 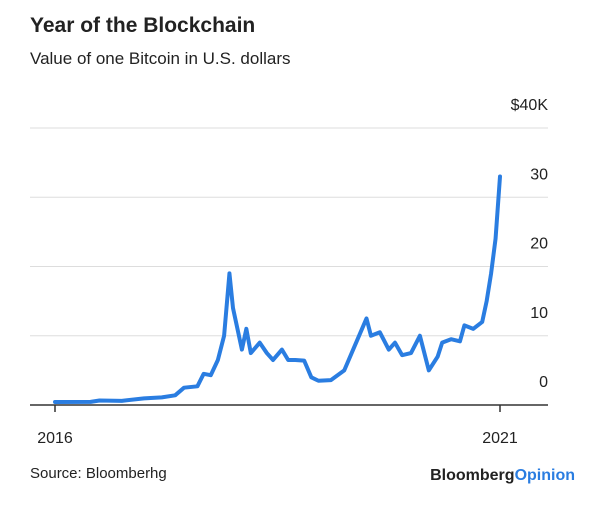 I want to click on y-tick-label: 20, so click(x=539, y=244).